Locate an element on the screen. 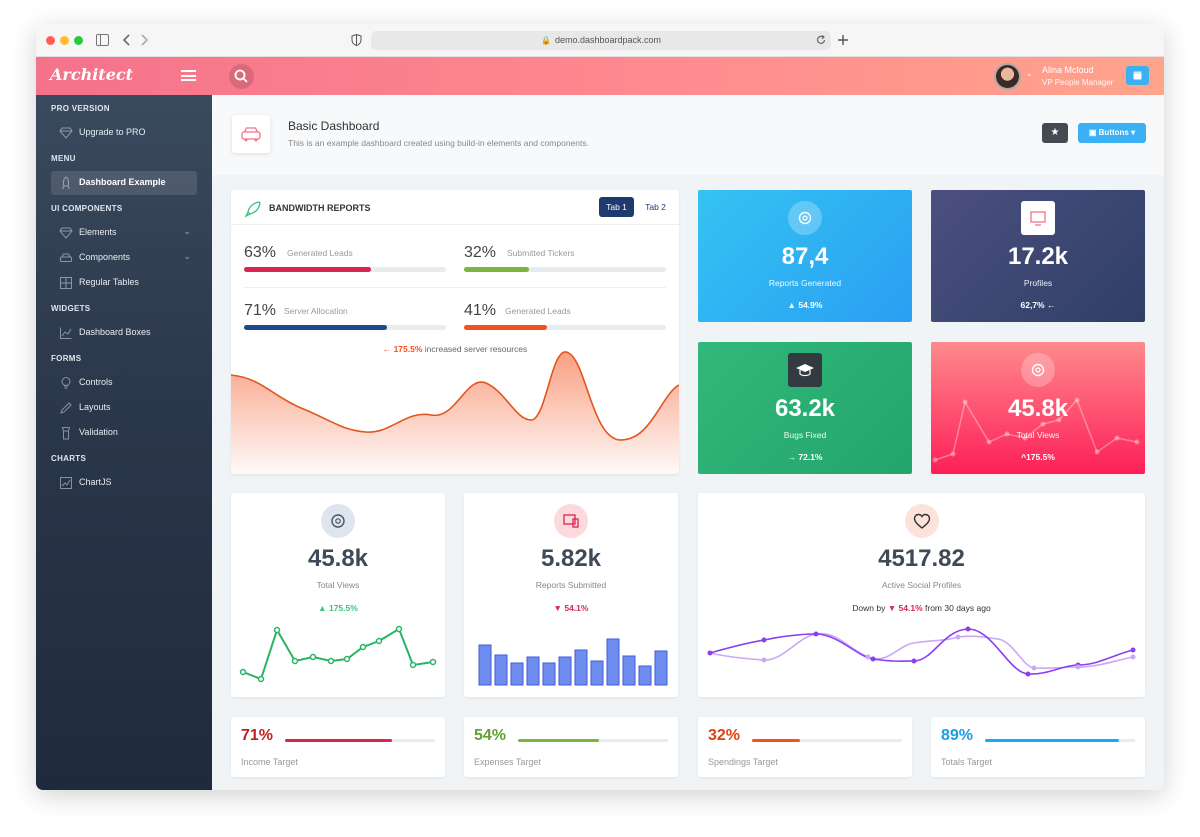  address-bar: 🔒 demo.dashboardpack.com is located at coordinates (601, 40).